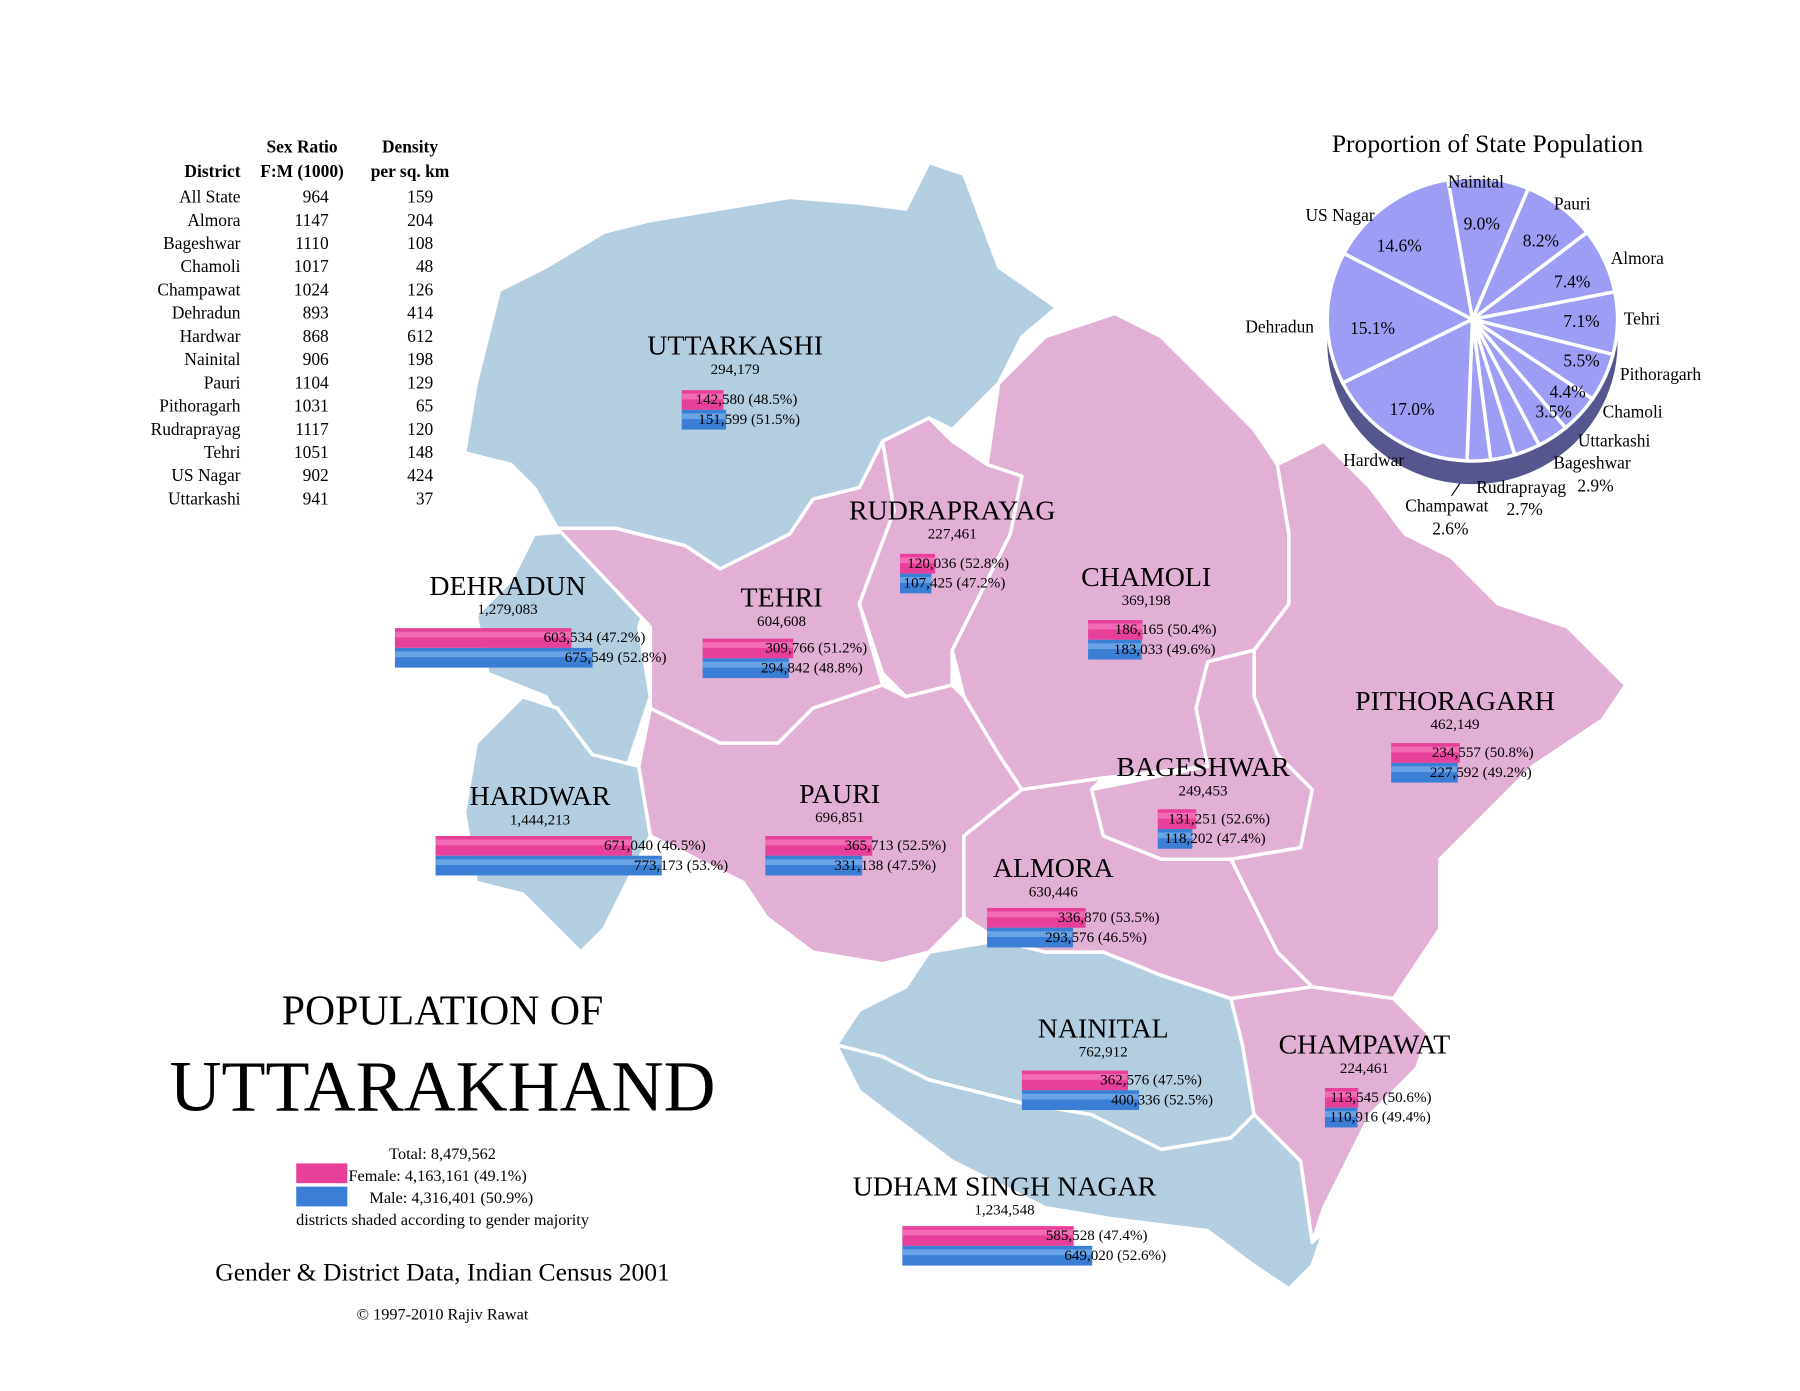 The height and width of the screenshot is (1391, 1800). What do you see at coordinates (1454, 725) in the screenshot?
I see `district-total: 462,149` at bounding box center [1454, 725].